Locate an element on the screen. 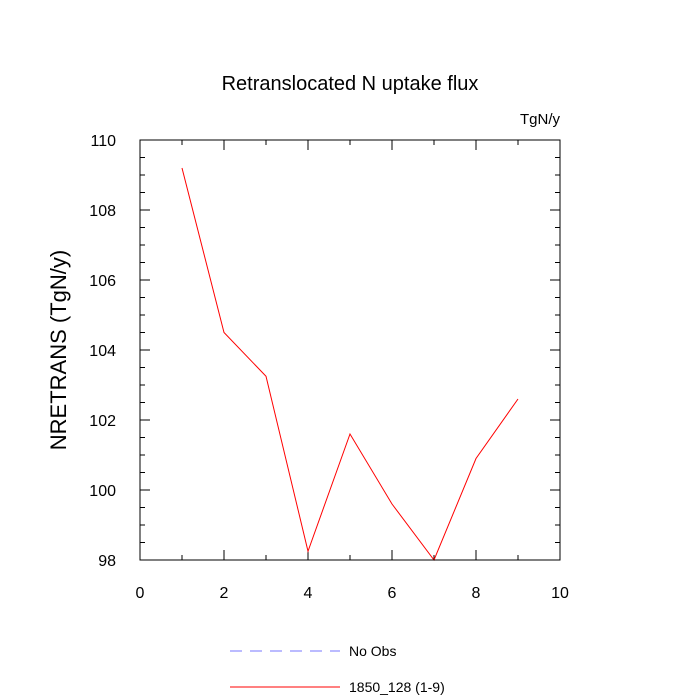 The width and height of the screenshot is (700, 700). y-tick-label: 98 is located at coordinates (107, 561).